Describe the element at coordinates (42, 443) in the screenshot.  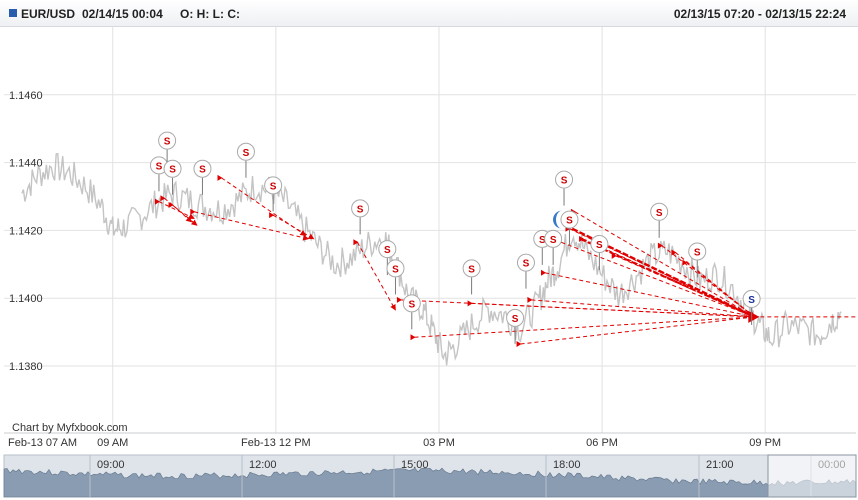
I see `x-tick-label: Feb-13 07 AM` at that location.